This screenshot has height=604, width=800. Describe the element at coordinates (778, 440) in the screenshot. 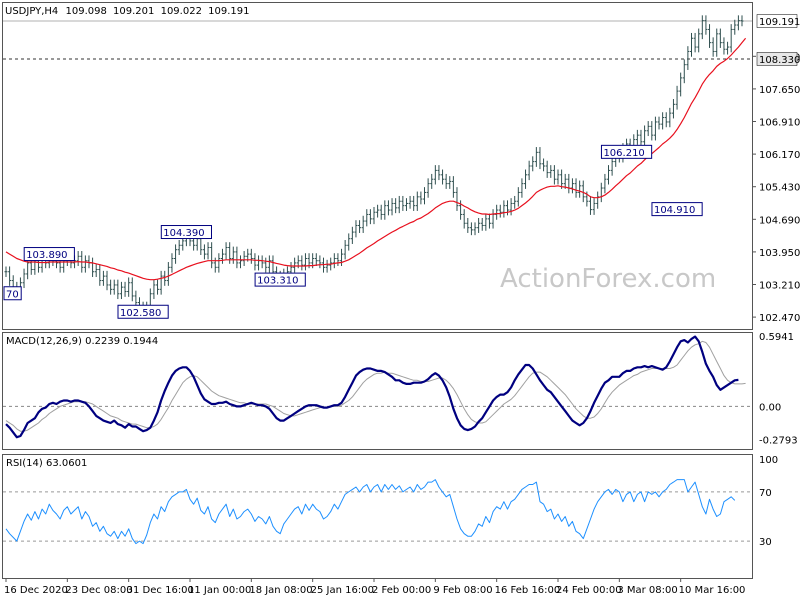

I see `macd-tick-label: -0.2793` at that location.